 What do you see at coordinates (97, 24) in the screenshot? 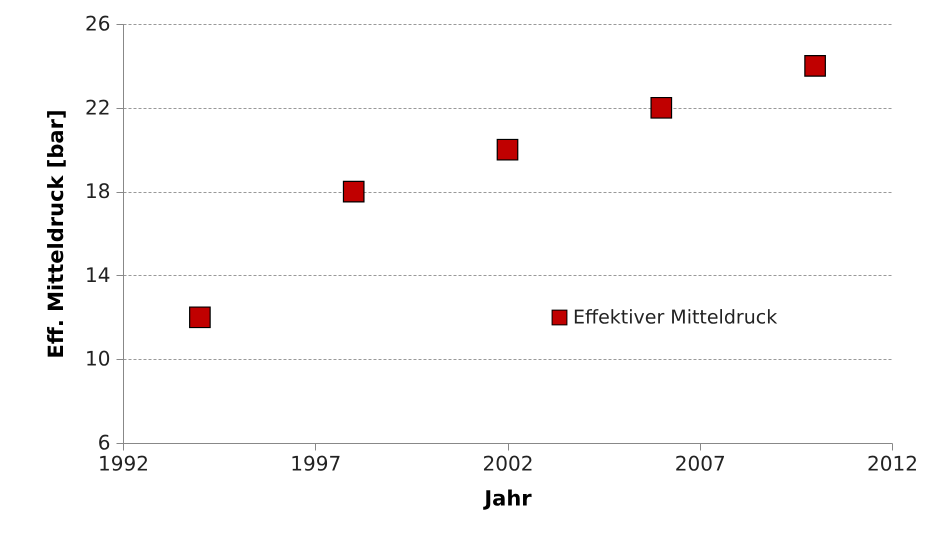
I see `y-tick-label: 26` at bounding box center [97, 24].